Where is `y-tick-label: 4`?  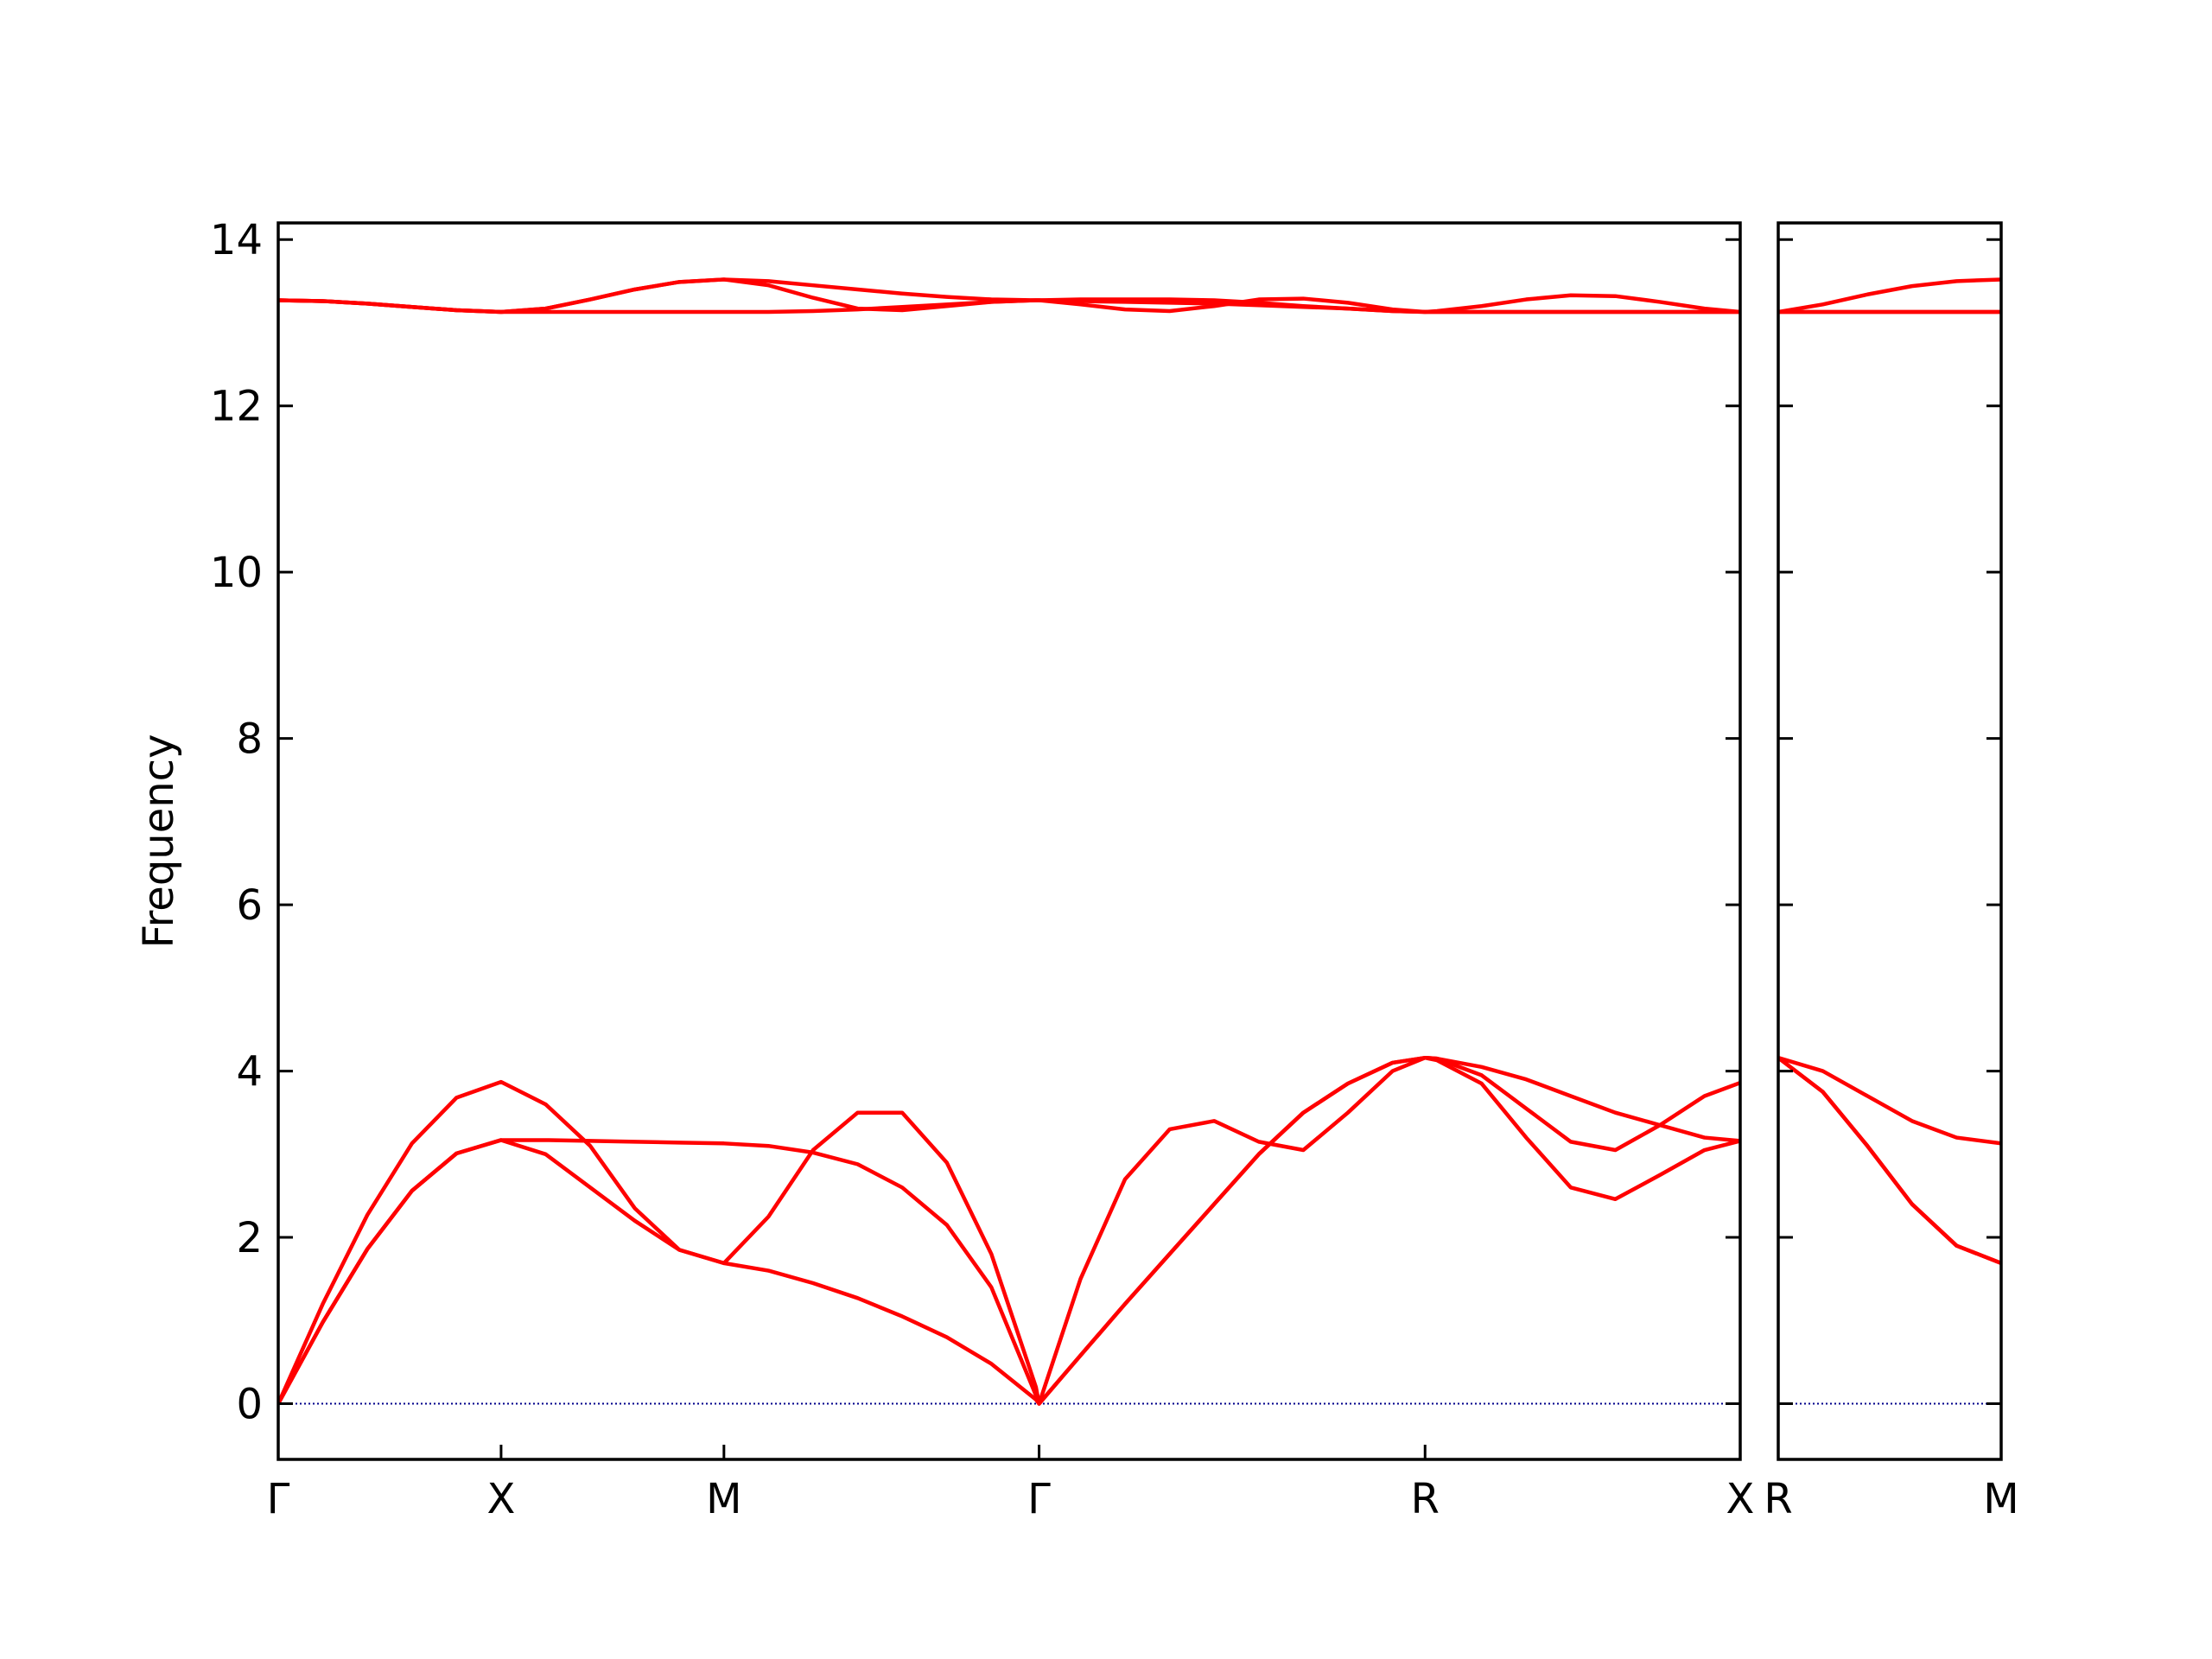
y-tick-label: 4 is located at coordinates (249, 1072).